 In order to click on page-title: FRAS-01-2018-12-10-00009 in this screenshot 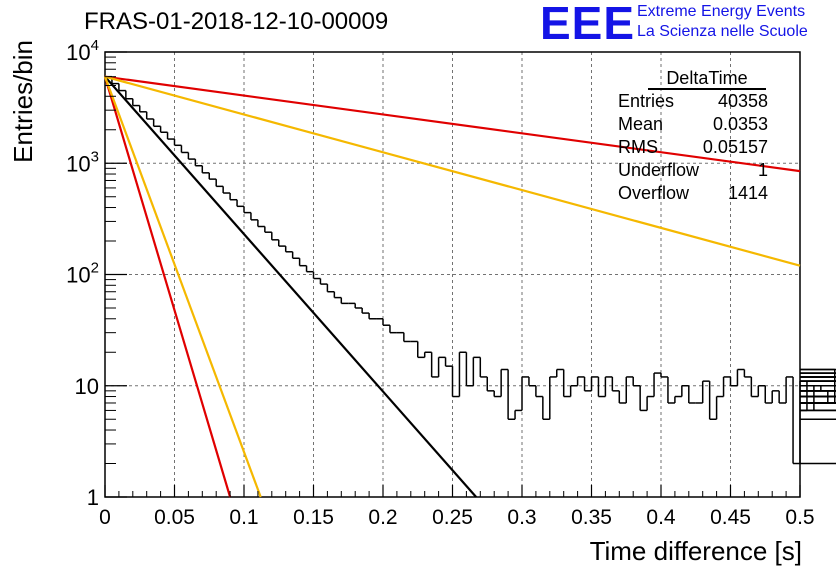, I will do `click(236, 21)`.